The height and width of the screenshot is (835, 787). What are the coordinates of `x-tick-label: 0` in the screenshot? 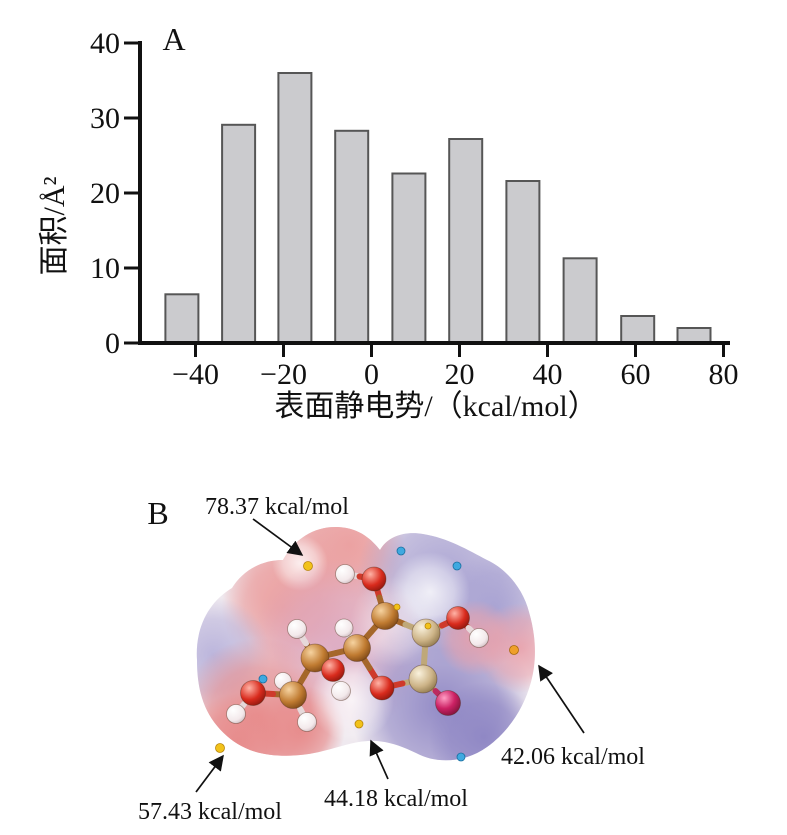 It's located at (371, 374).